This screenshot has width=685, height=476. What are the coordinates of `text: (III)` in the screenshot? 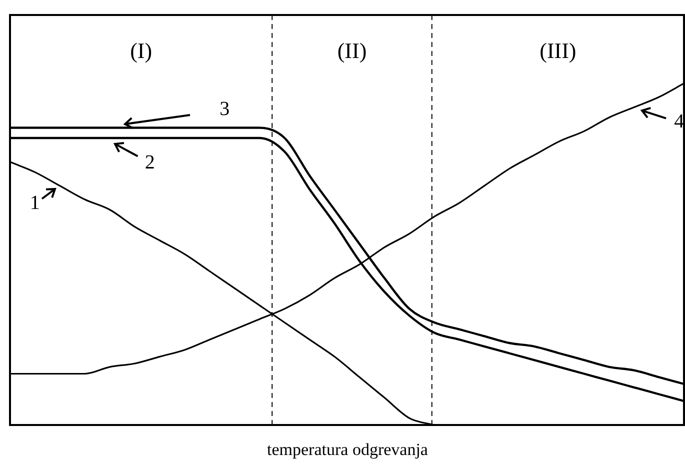 It's located at (558, 50).